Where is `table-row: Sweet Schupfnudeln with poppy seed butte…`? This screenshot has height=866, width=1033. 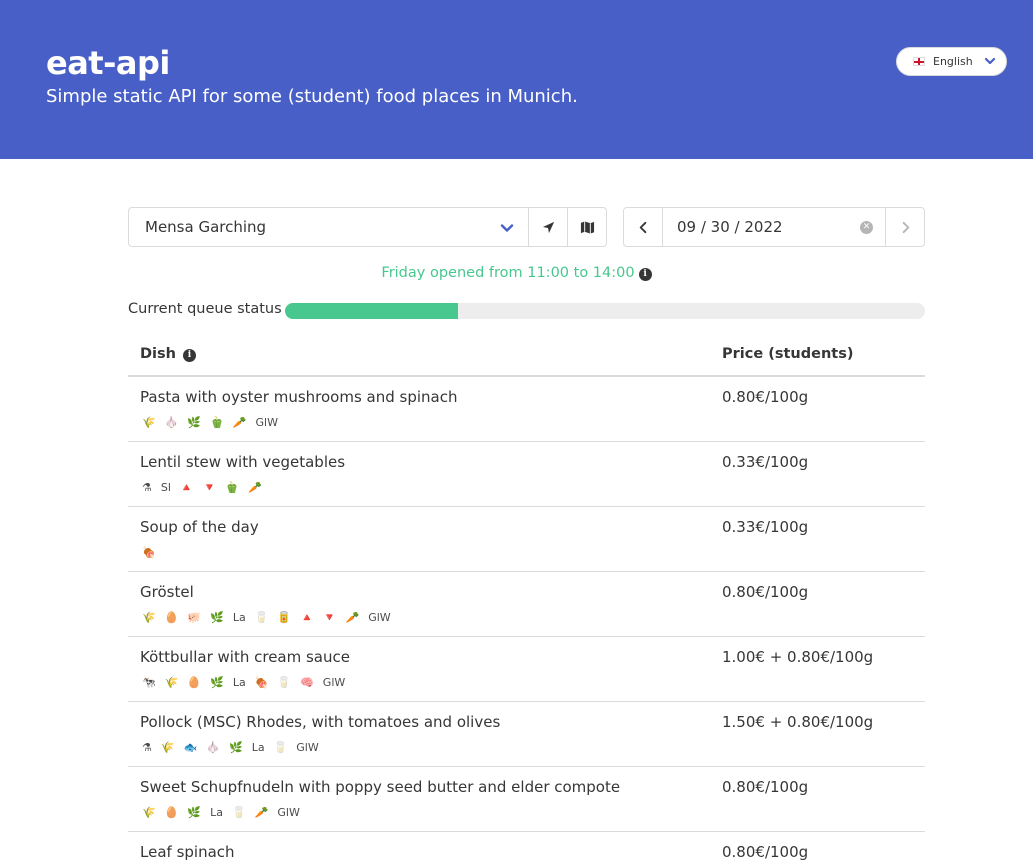
table-row: Sweet Schupfnudeln with poppy seed butte… is located at coordinates (526, 799).